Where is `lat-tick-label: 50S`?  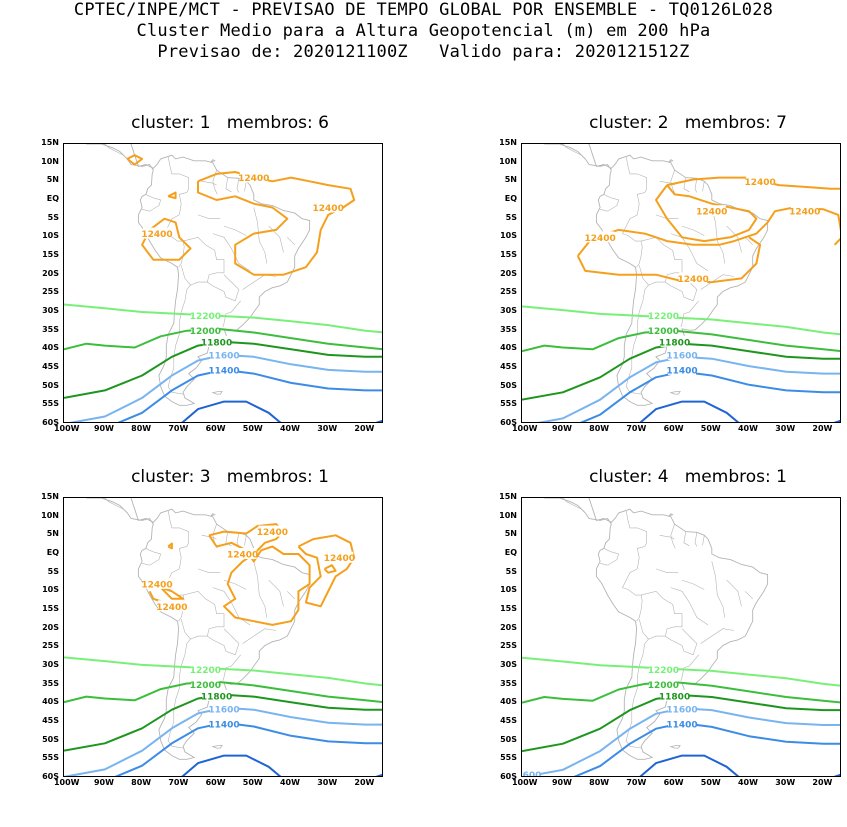
lat-tick-label: 50S is located at coordinates (508, 739).